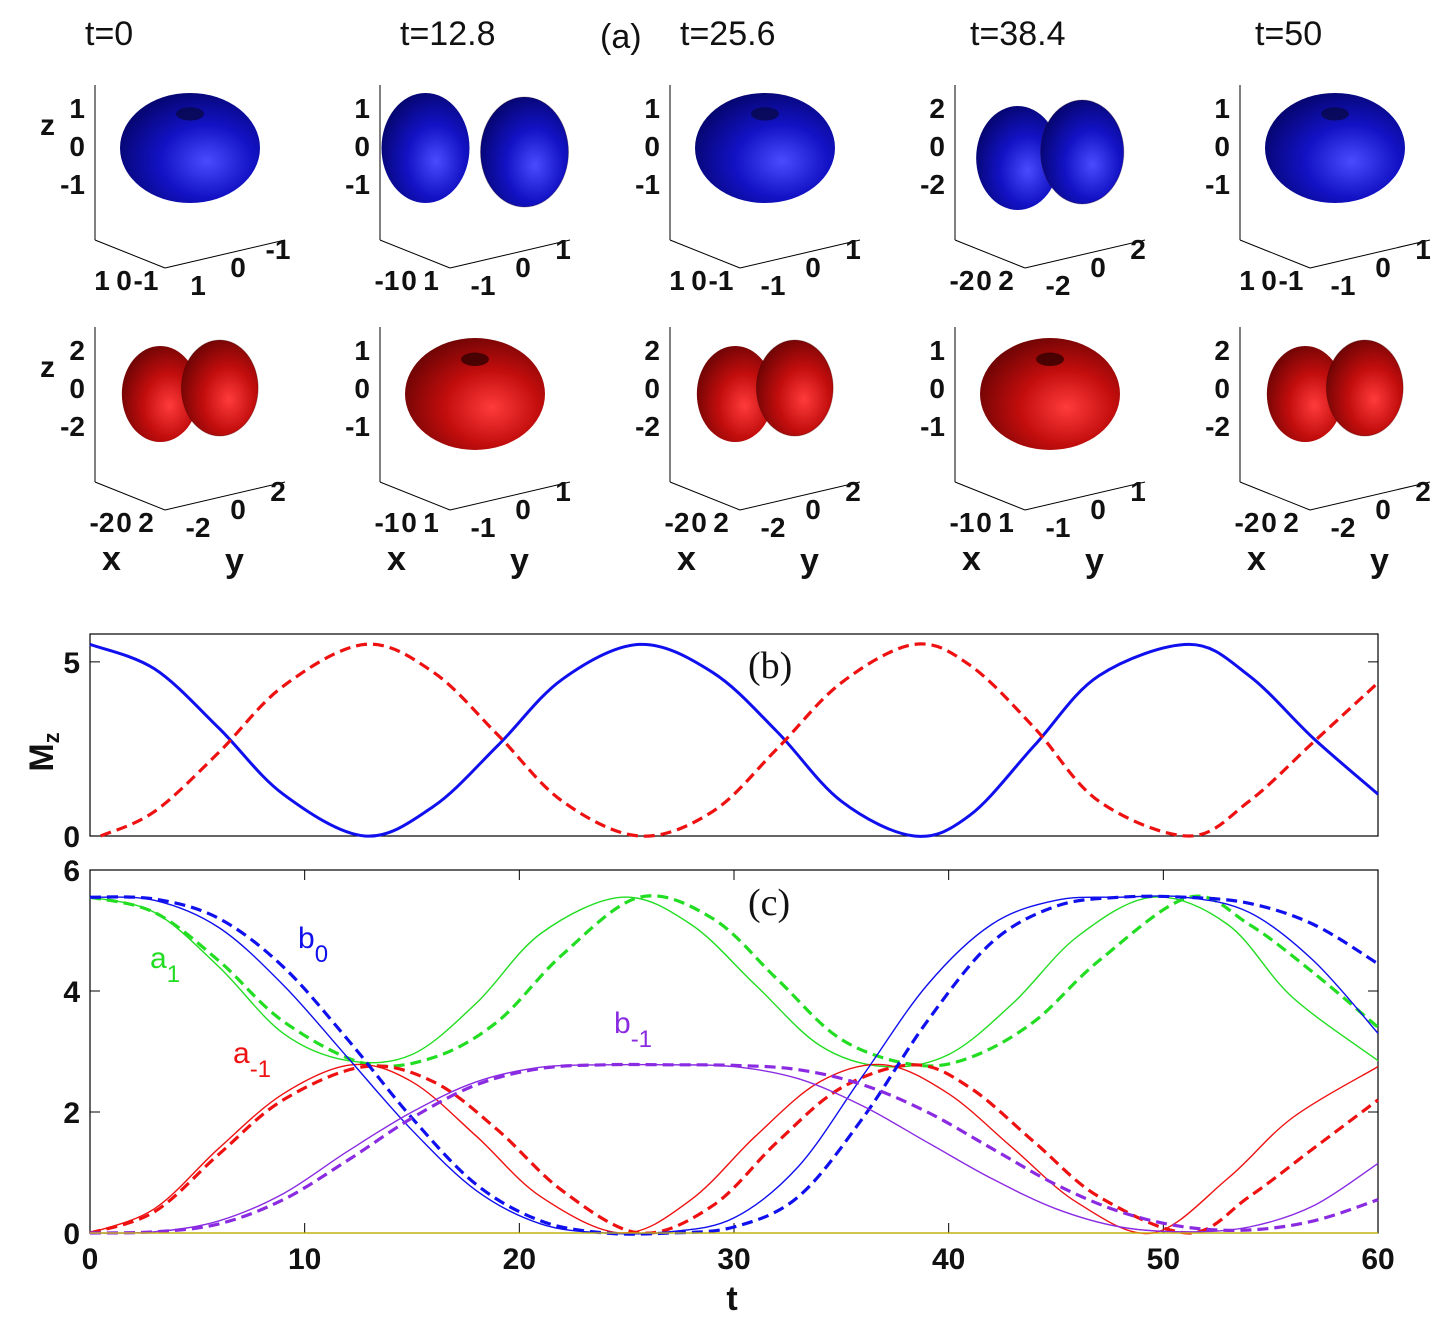 This screenshot has height=1319, width=1441. Describe the element at coordinates (102, 522) in the screenshot. I see `x-tick-label: -2` at that location.